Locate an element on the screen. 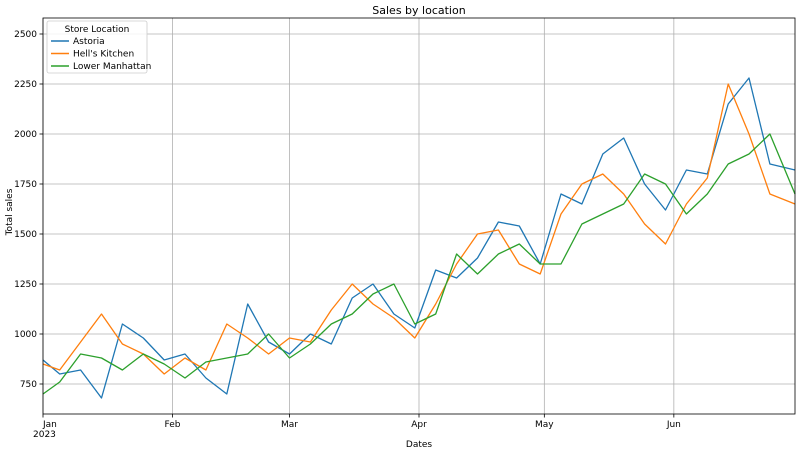 Image resolution: width=800 pixels, height=455 pixels. x-tick-label: May is located at coordinates (544, 425).